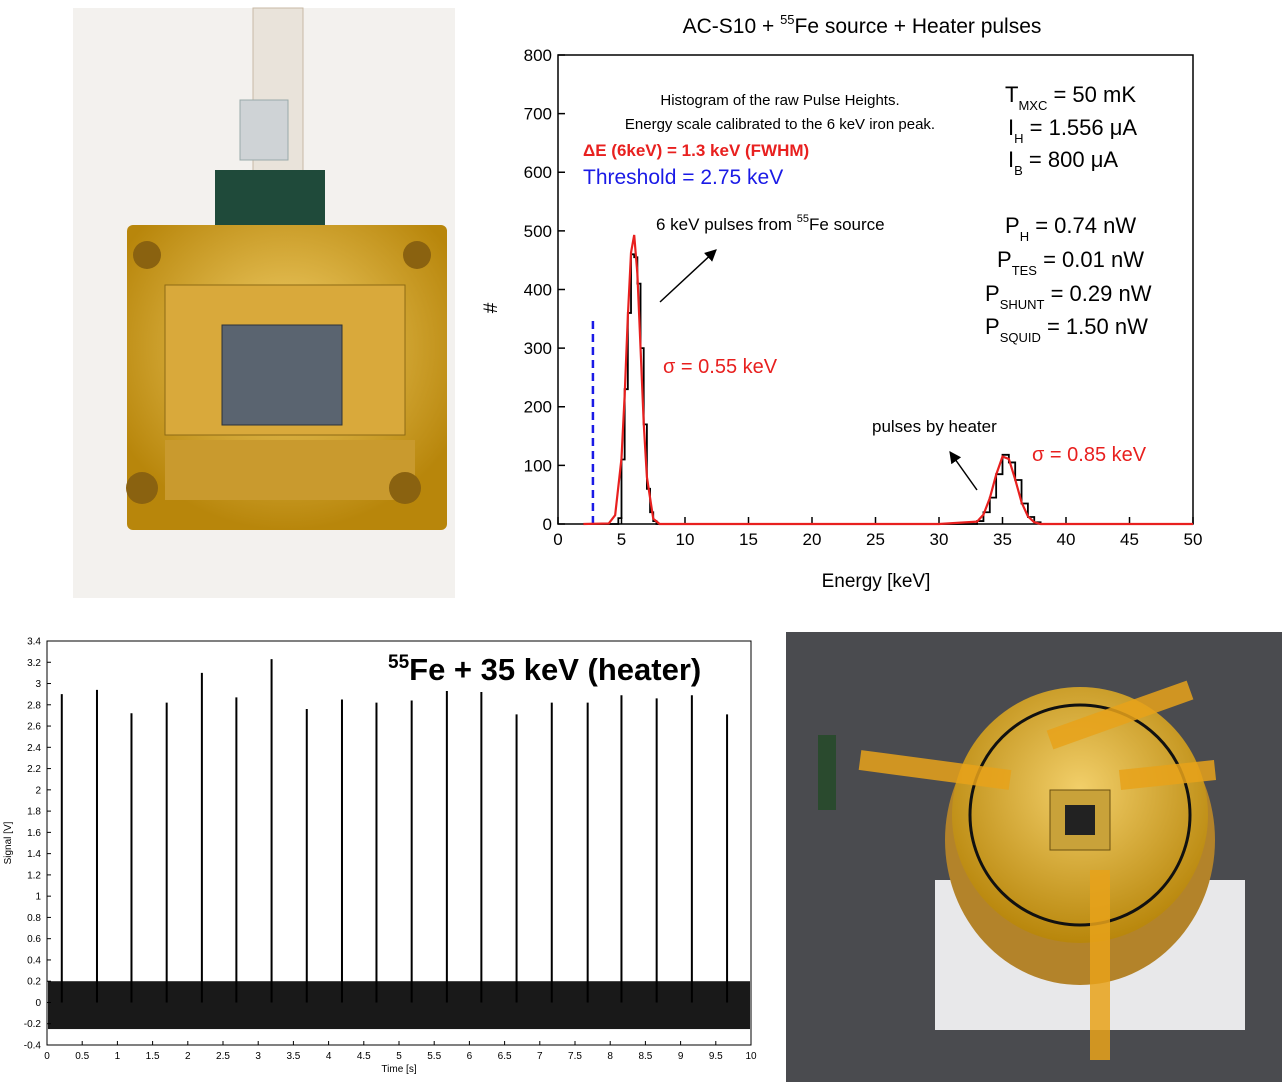 The image size is (1282, 1082). I want to click on y-tick-label: -0.2, so click(33, 1024).